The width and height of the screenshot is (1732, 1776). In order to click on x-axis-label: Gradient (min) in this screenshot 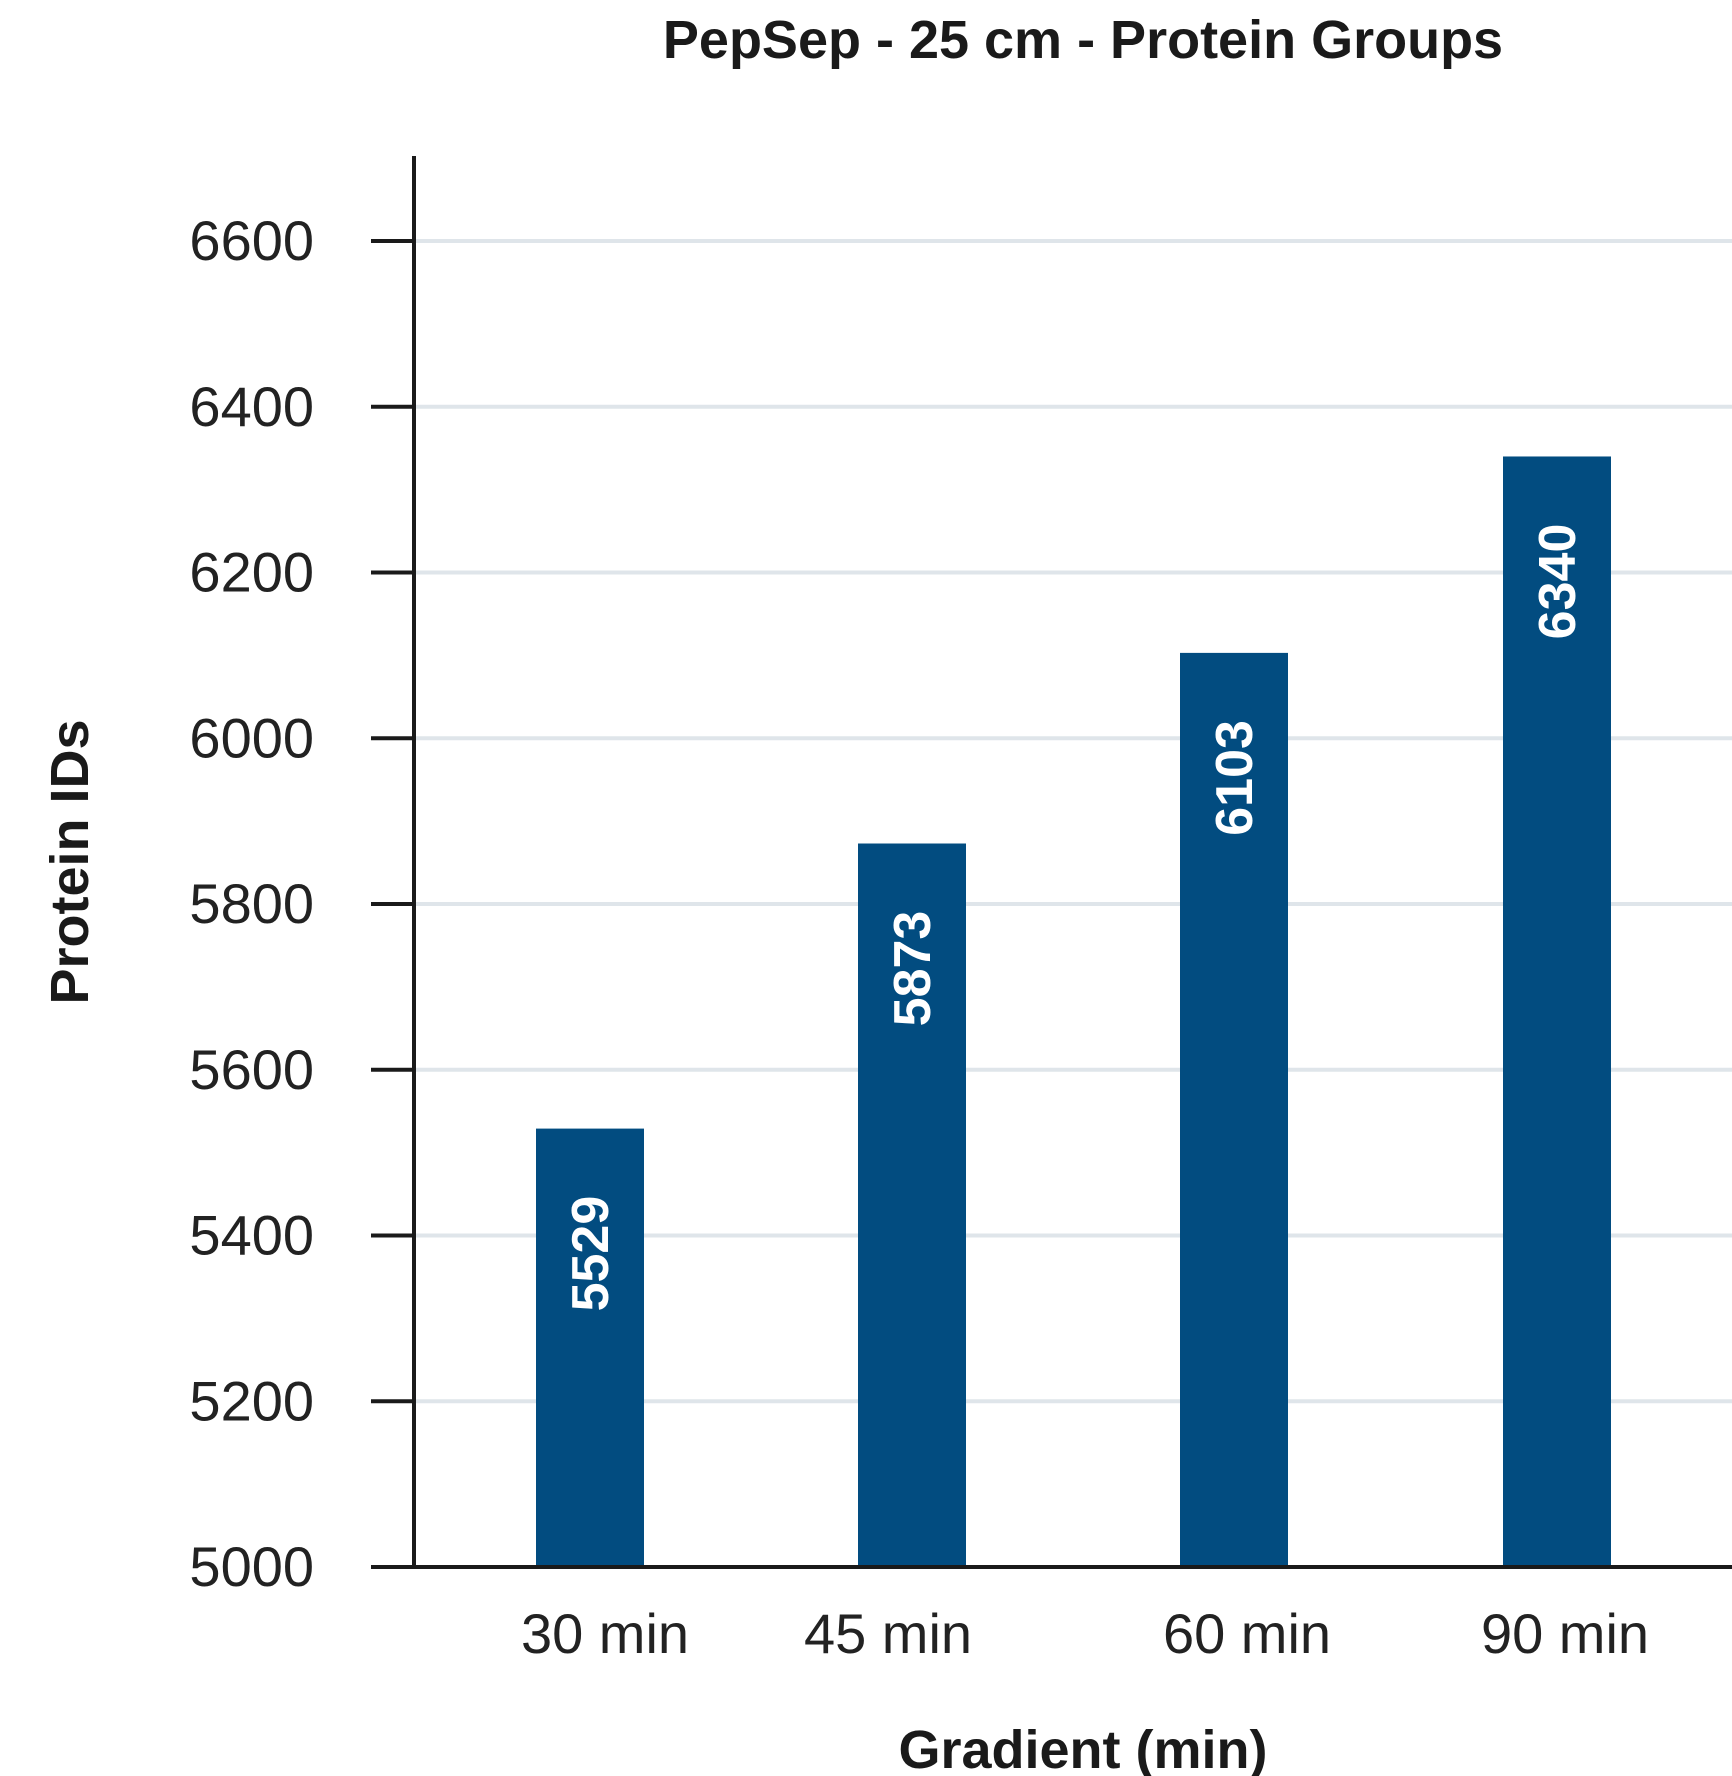, I will do `click(1082, 1748)`.